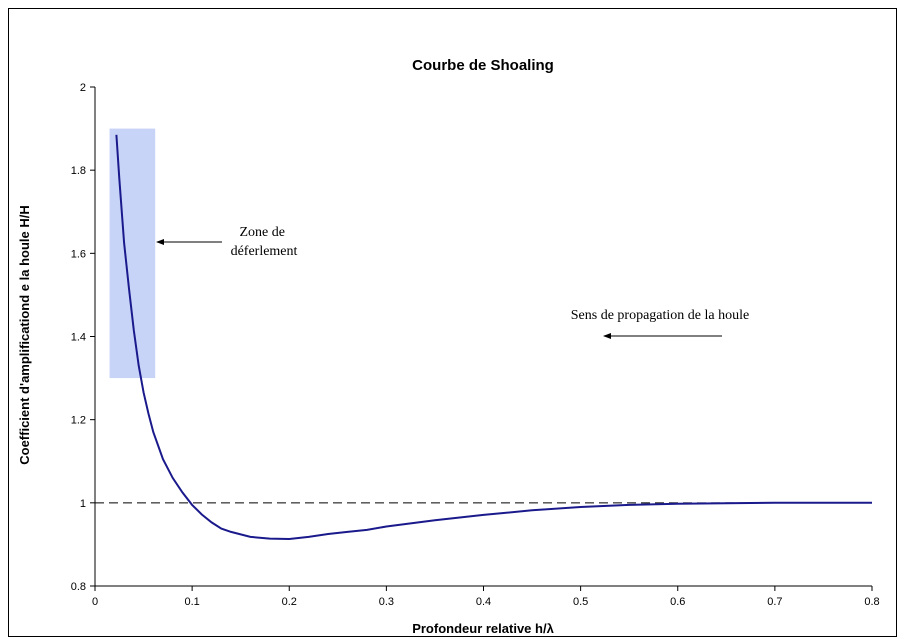 The width and height of the screenshot is (907, 639). What do you see at coordinates (483, 628) in the screenshot?
I see `x-axis-label: Profondeur relative h/λ` at bounding box center [483, 628].